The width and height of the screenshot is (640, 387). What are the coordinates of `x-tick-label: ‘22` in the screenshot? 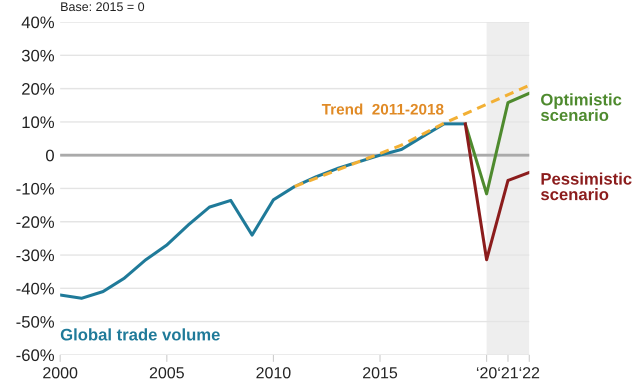 It's located at (530, 372).